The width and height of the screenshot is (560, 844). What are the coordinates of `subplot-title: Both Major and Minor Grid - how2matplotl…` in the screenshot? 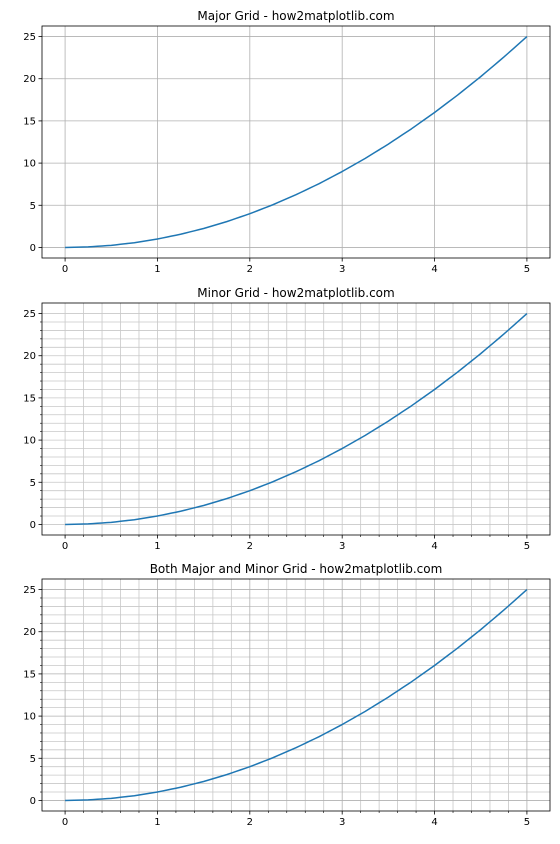 It's located at (296, 569).